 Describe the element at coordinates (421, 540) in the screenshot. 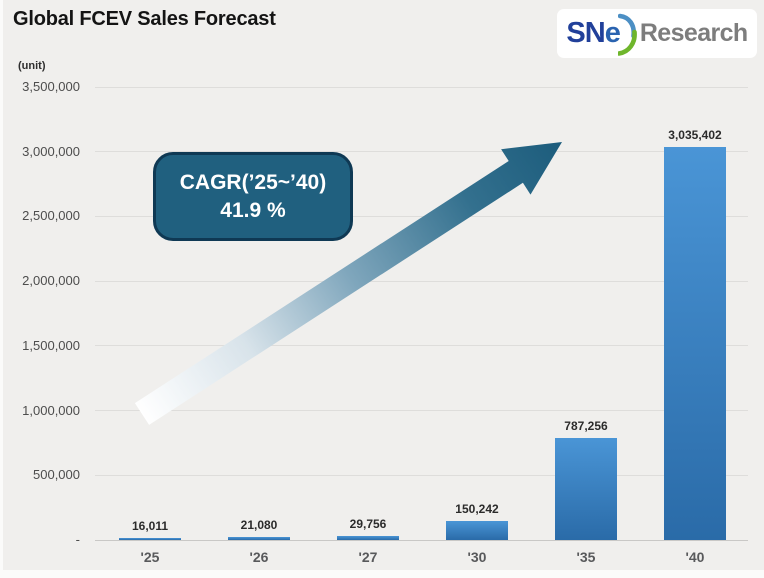

I see `x-axis-baseline` at that location.